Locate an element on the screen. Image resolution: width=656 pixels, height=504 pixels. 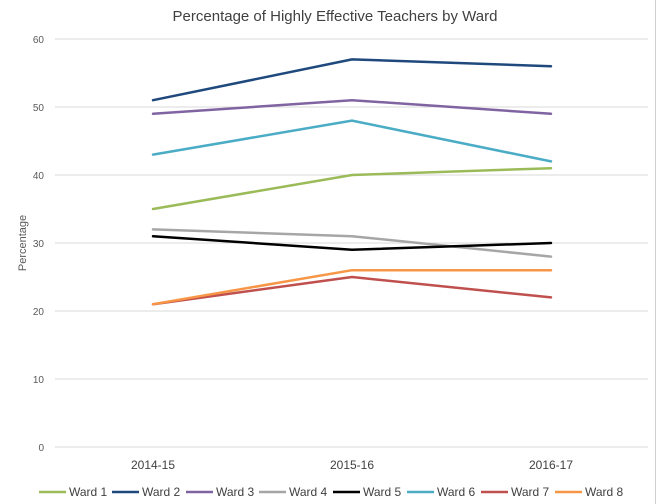
y-axis-label: Percentage is located at coordinates (23, 243).